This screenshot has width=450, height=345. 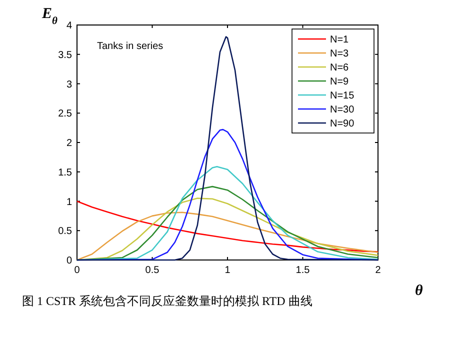 I want to click on x-tick-label: 0, so click(x=77, y=270).